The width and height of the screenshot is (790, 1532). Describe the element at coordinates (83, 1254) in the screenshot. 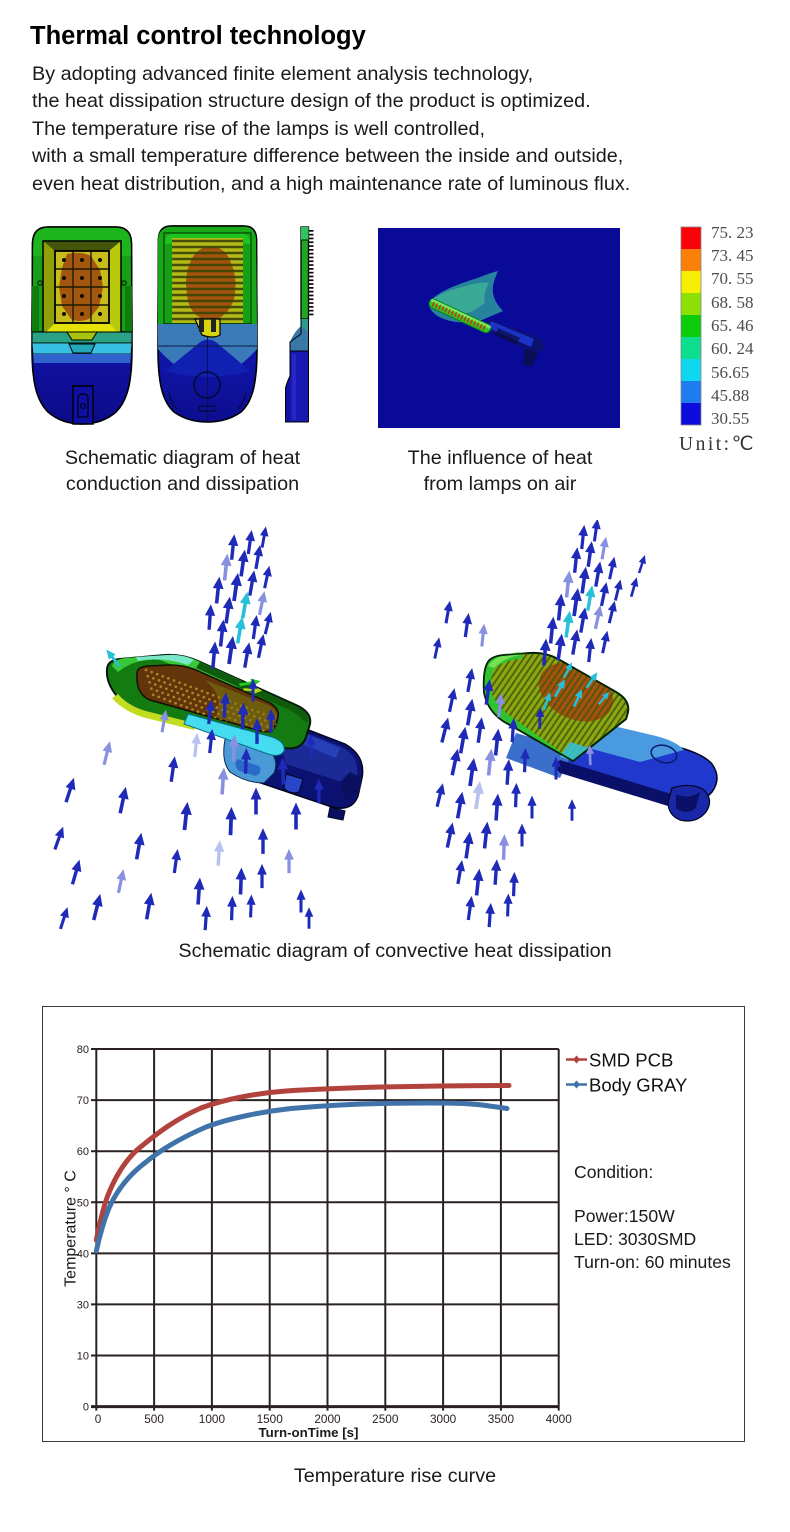

I see `svg-text: 40` at that location.